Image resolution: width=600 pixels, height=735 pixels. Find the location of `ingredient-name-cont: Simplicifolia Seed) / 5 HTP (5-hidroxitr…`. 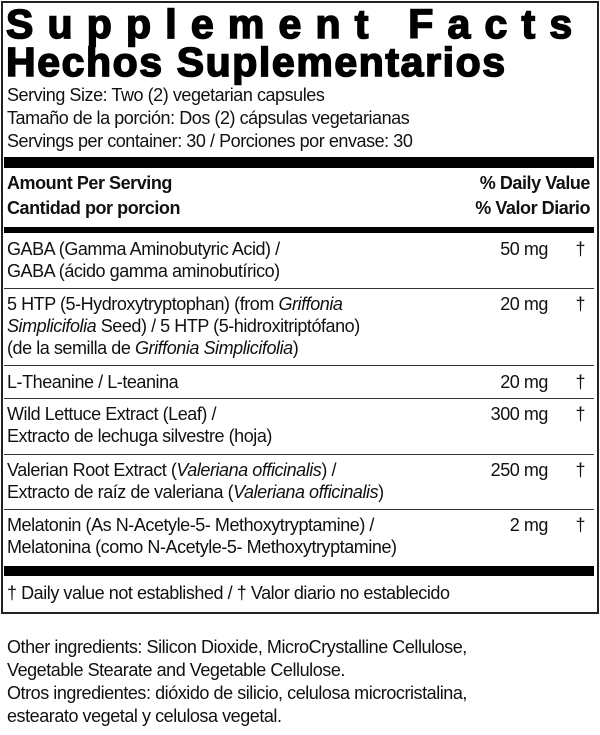

ingredient-name-cont: Simplicifolia Seed) / 5 HTP (5-hidroxitr… is located at coordinates (183, 326).